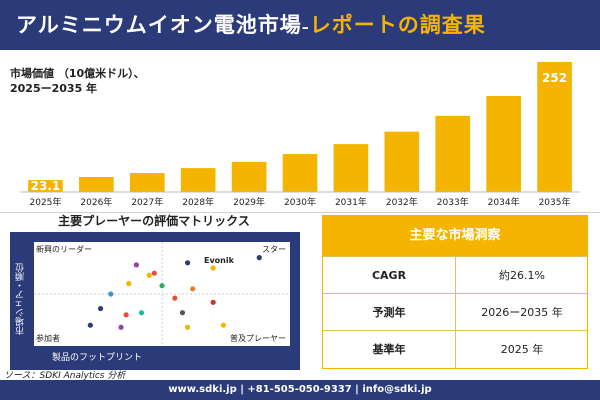 The image size is (600, 400). What do you see at coordinates (389, 349) in the screenshot?
I see `insight-label: 基準年` at bounding box center [389, 349].